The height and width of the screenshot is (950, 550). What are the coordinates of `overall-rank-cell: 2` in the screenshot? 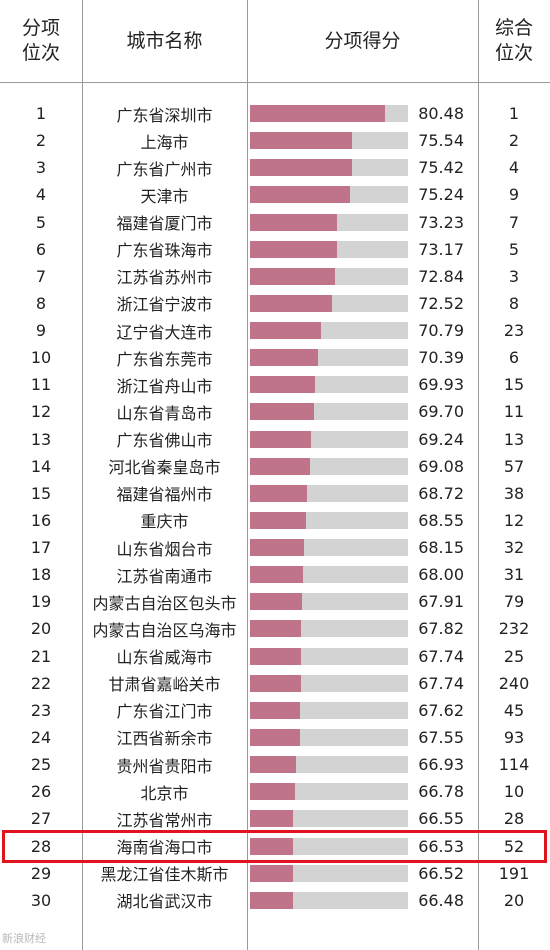 It's located at (514, 141).